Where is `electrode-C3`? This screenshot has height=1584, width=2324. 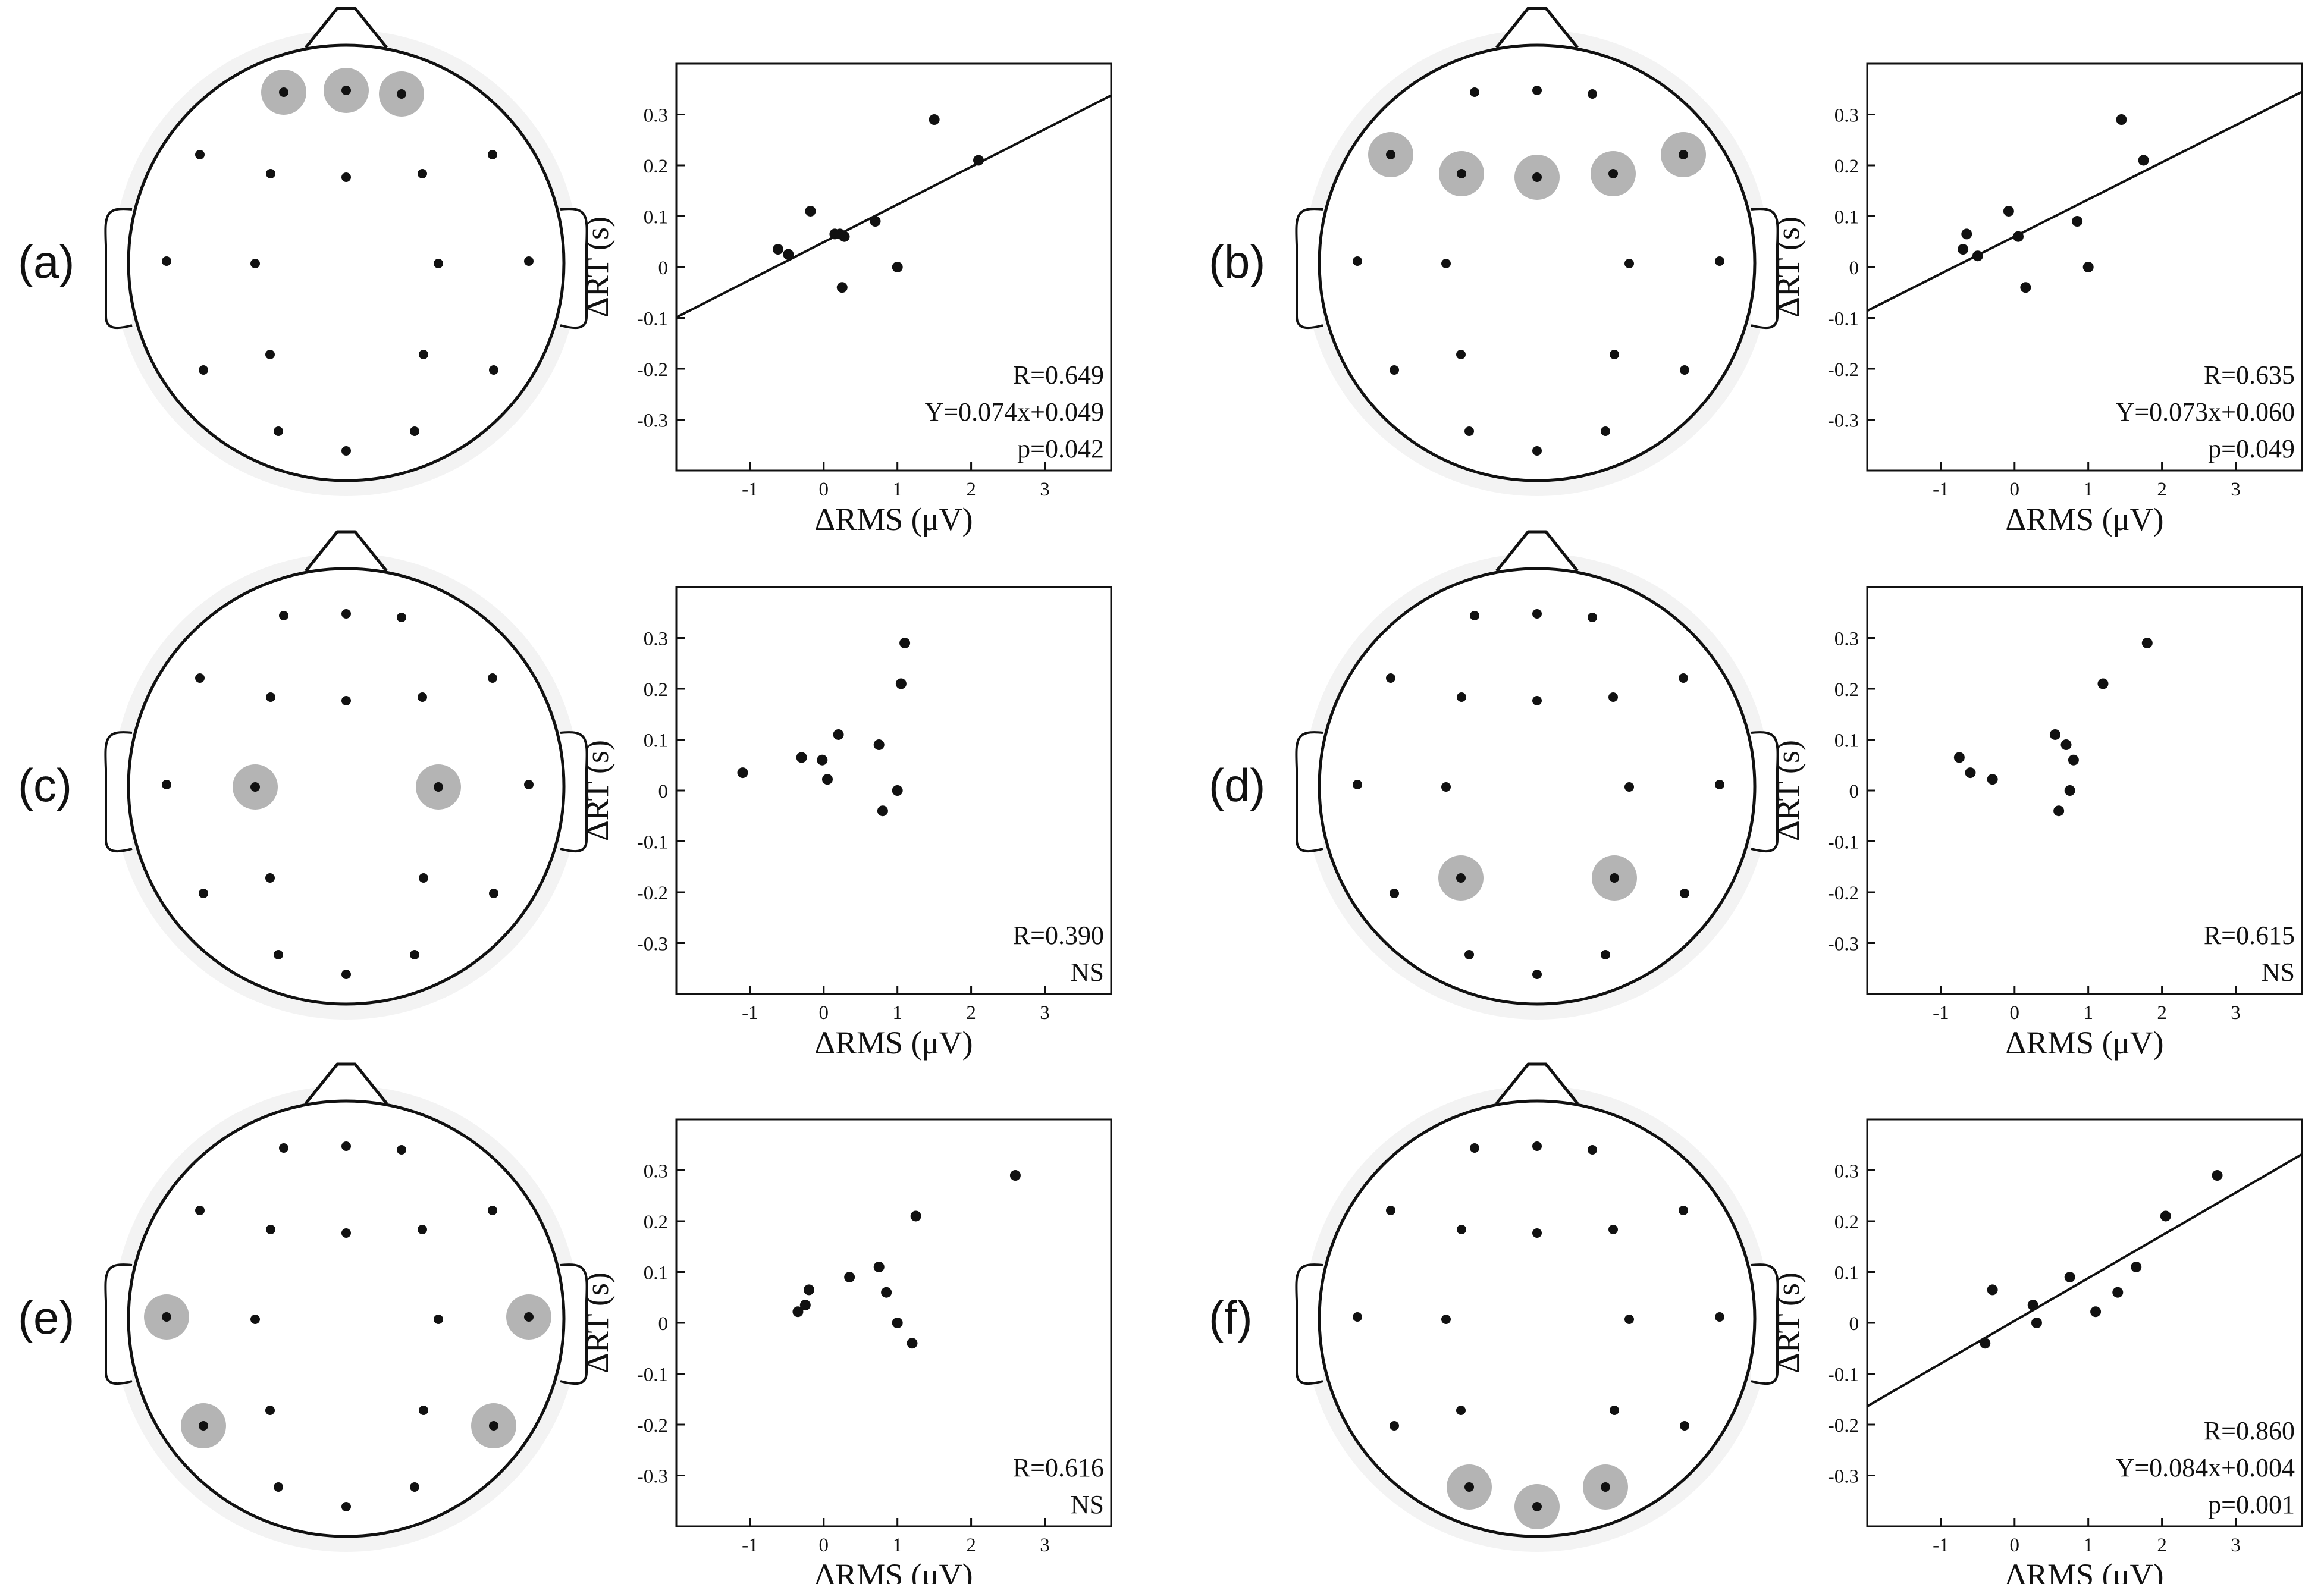
electrode-C3 is located at coordinates (255, 787).